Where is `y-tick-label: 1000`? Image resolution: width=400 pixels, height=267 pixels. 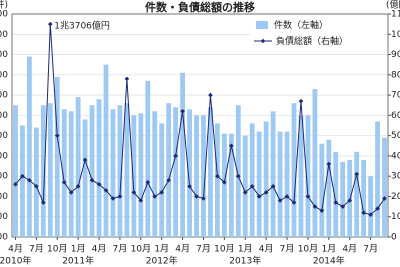
y-tick-label: 1000 is located at coordinates (4, 116).